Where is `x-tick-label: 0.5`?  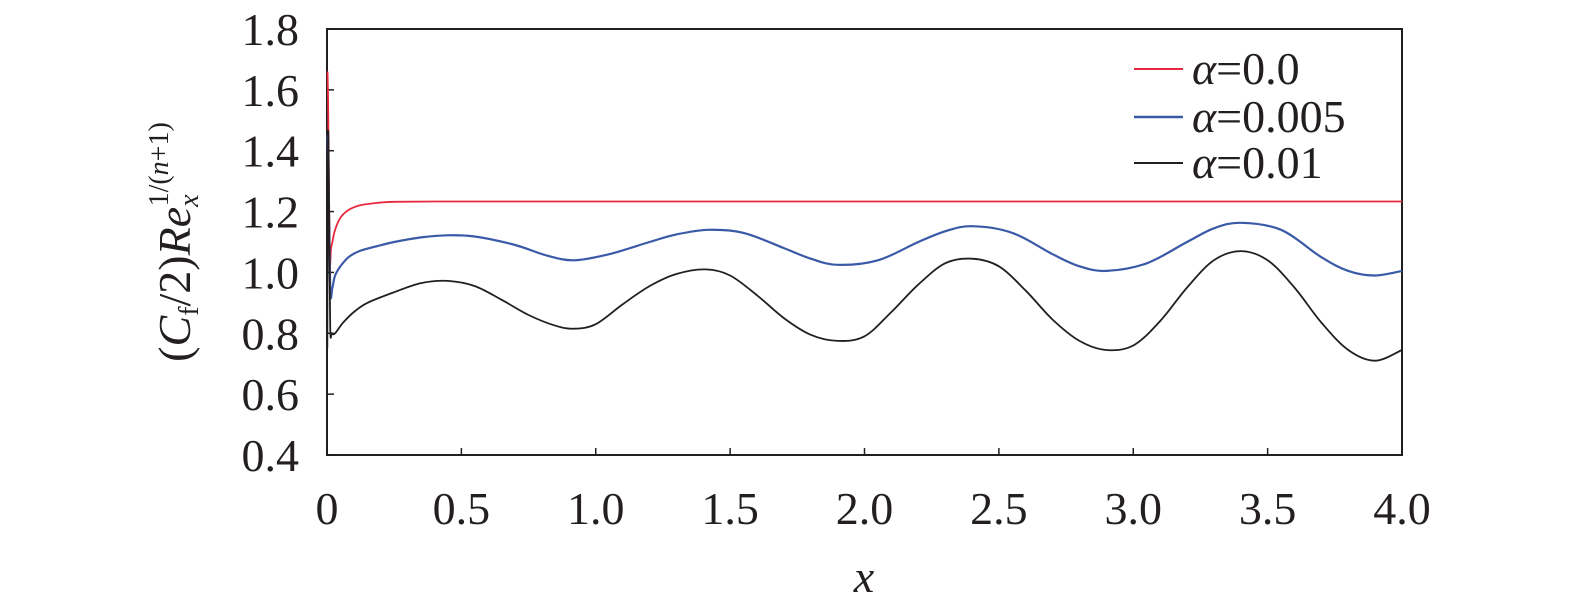
x-tick-label: 0.5 is located at coordinates (462, 508).